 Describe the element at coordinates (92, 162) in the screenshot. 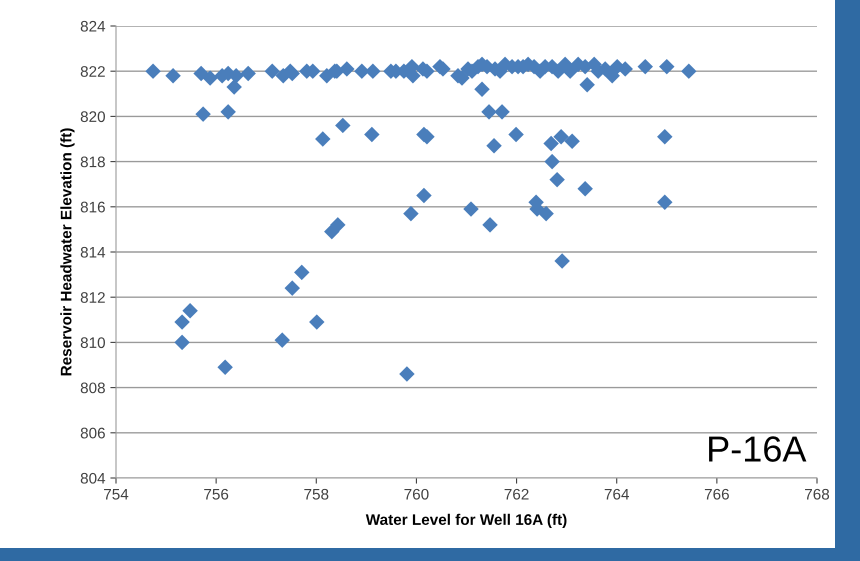

I see `y-tick-label: 818` at that location.